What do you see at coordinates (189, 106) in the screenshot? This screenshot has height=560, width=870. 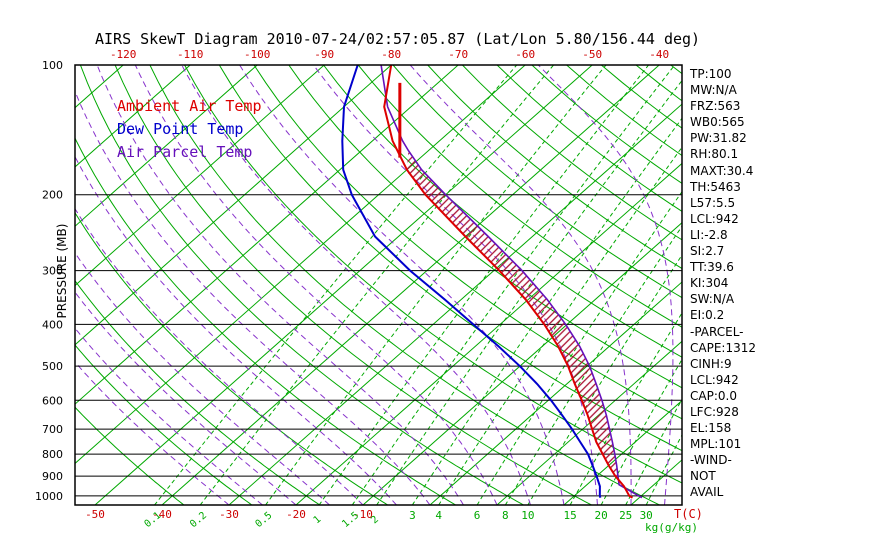 I see `legend-ambient-air-temp: Ambient Air Temp` at bounding box center [189, 106].